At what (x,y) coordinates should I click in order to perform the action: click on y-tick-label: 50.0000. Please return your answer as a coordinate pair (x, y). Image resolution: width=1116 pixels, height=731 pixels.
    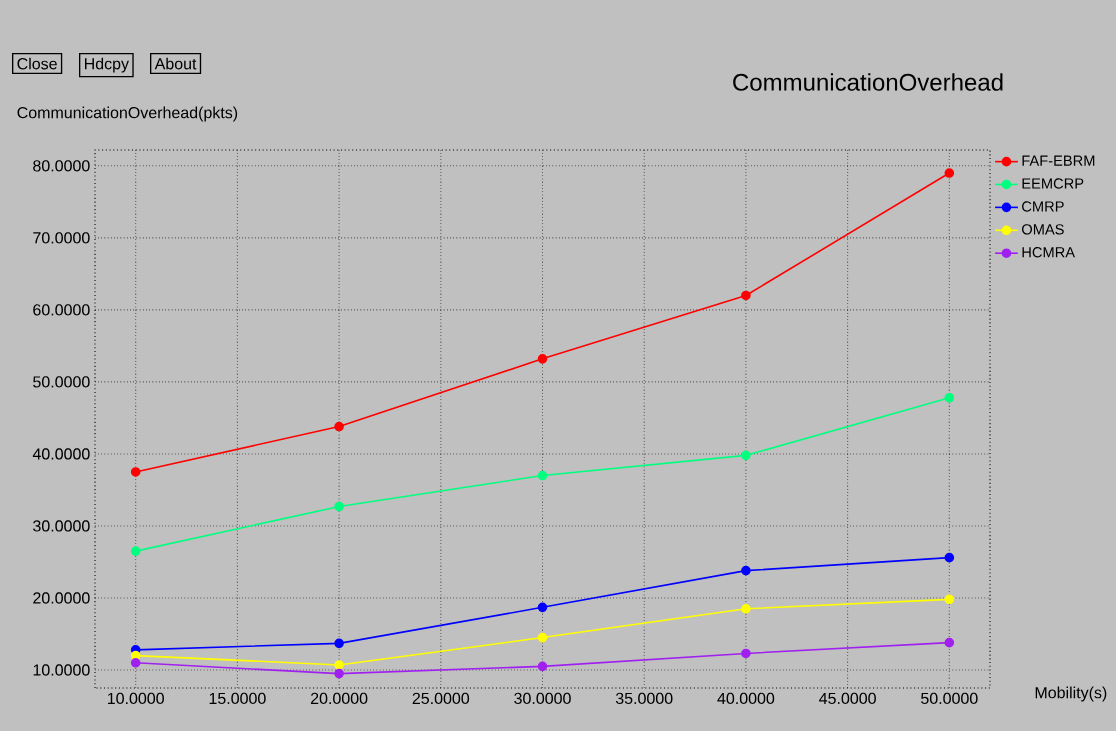
    Looking at the image, I should click on (61, 382).